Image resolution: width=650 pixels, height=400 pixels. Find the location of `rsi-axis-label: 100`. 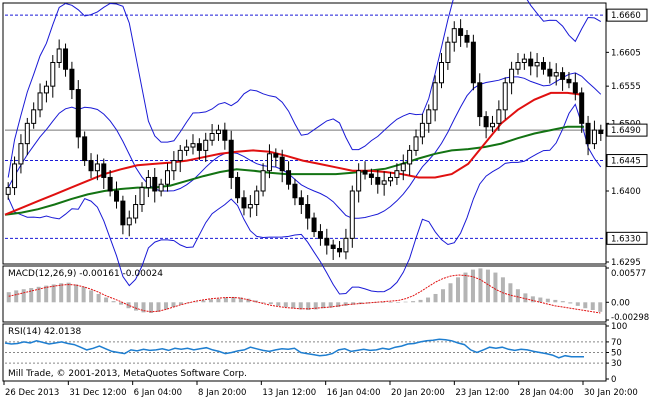

rsi-axis-label: 100 is located at coordinates (619, 327).